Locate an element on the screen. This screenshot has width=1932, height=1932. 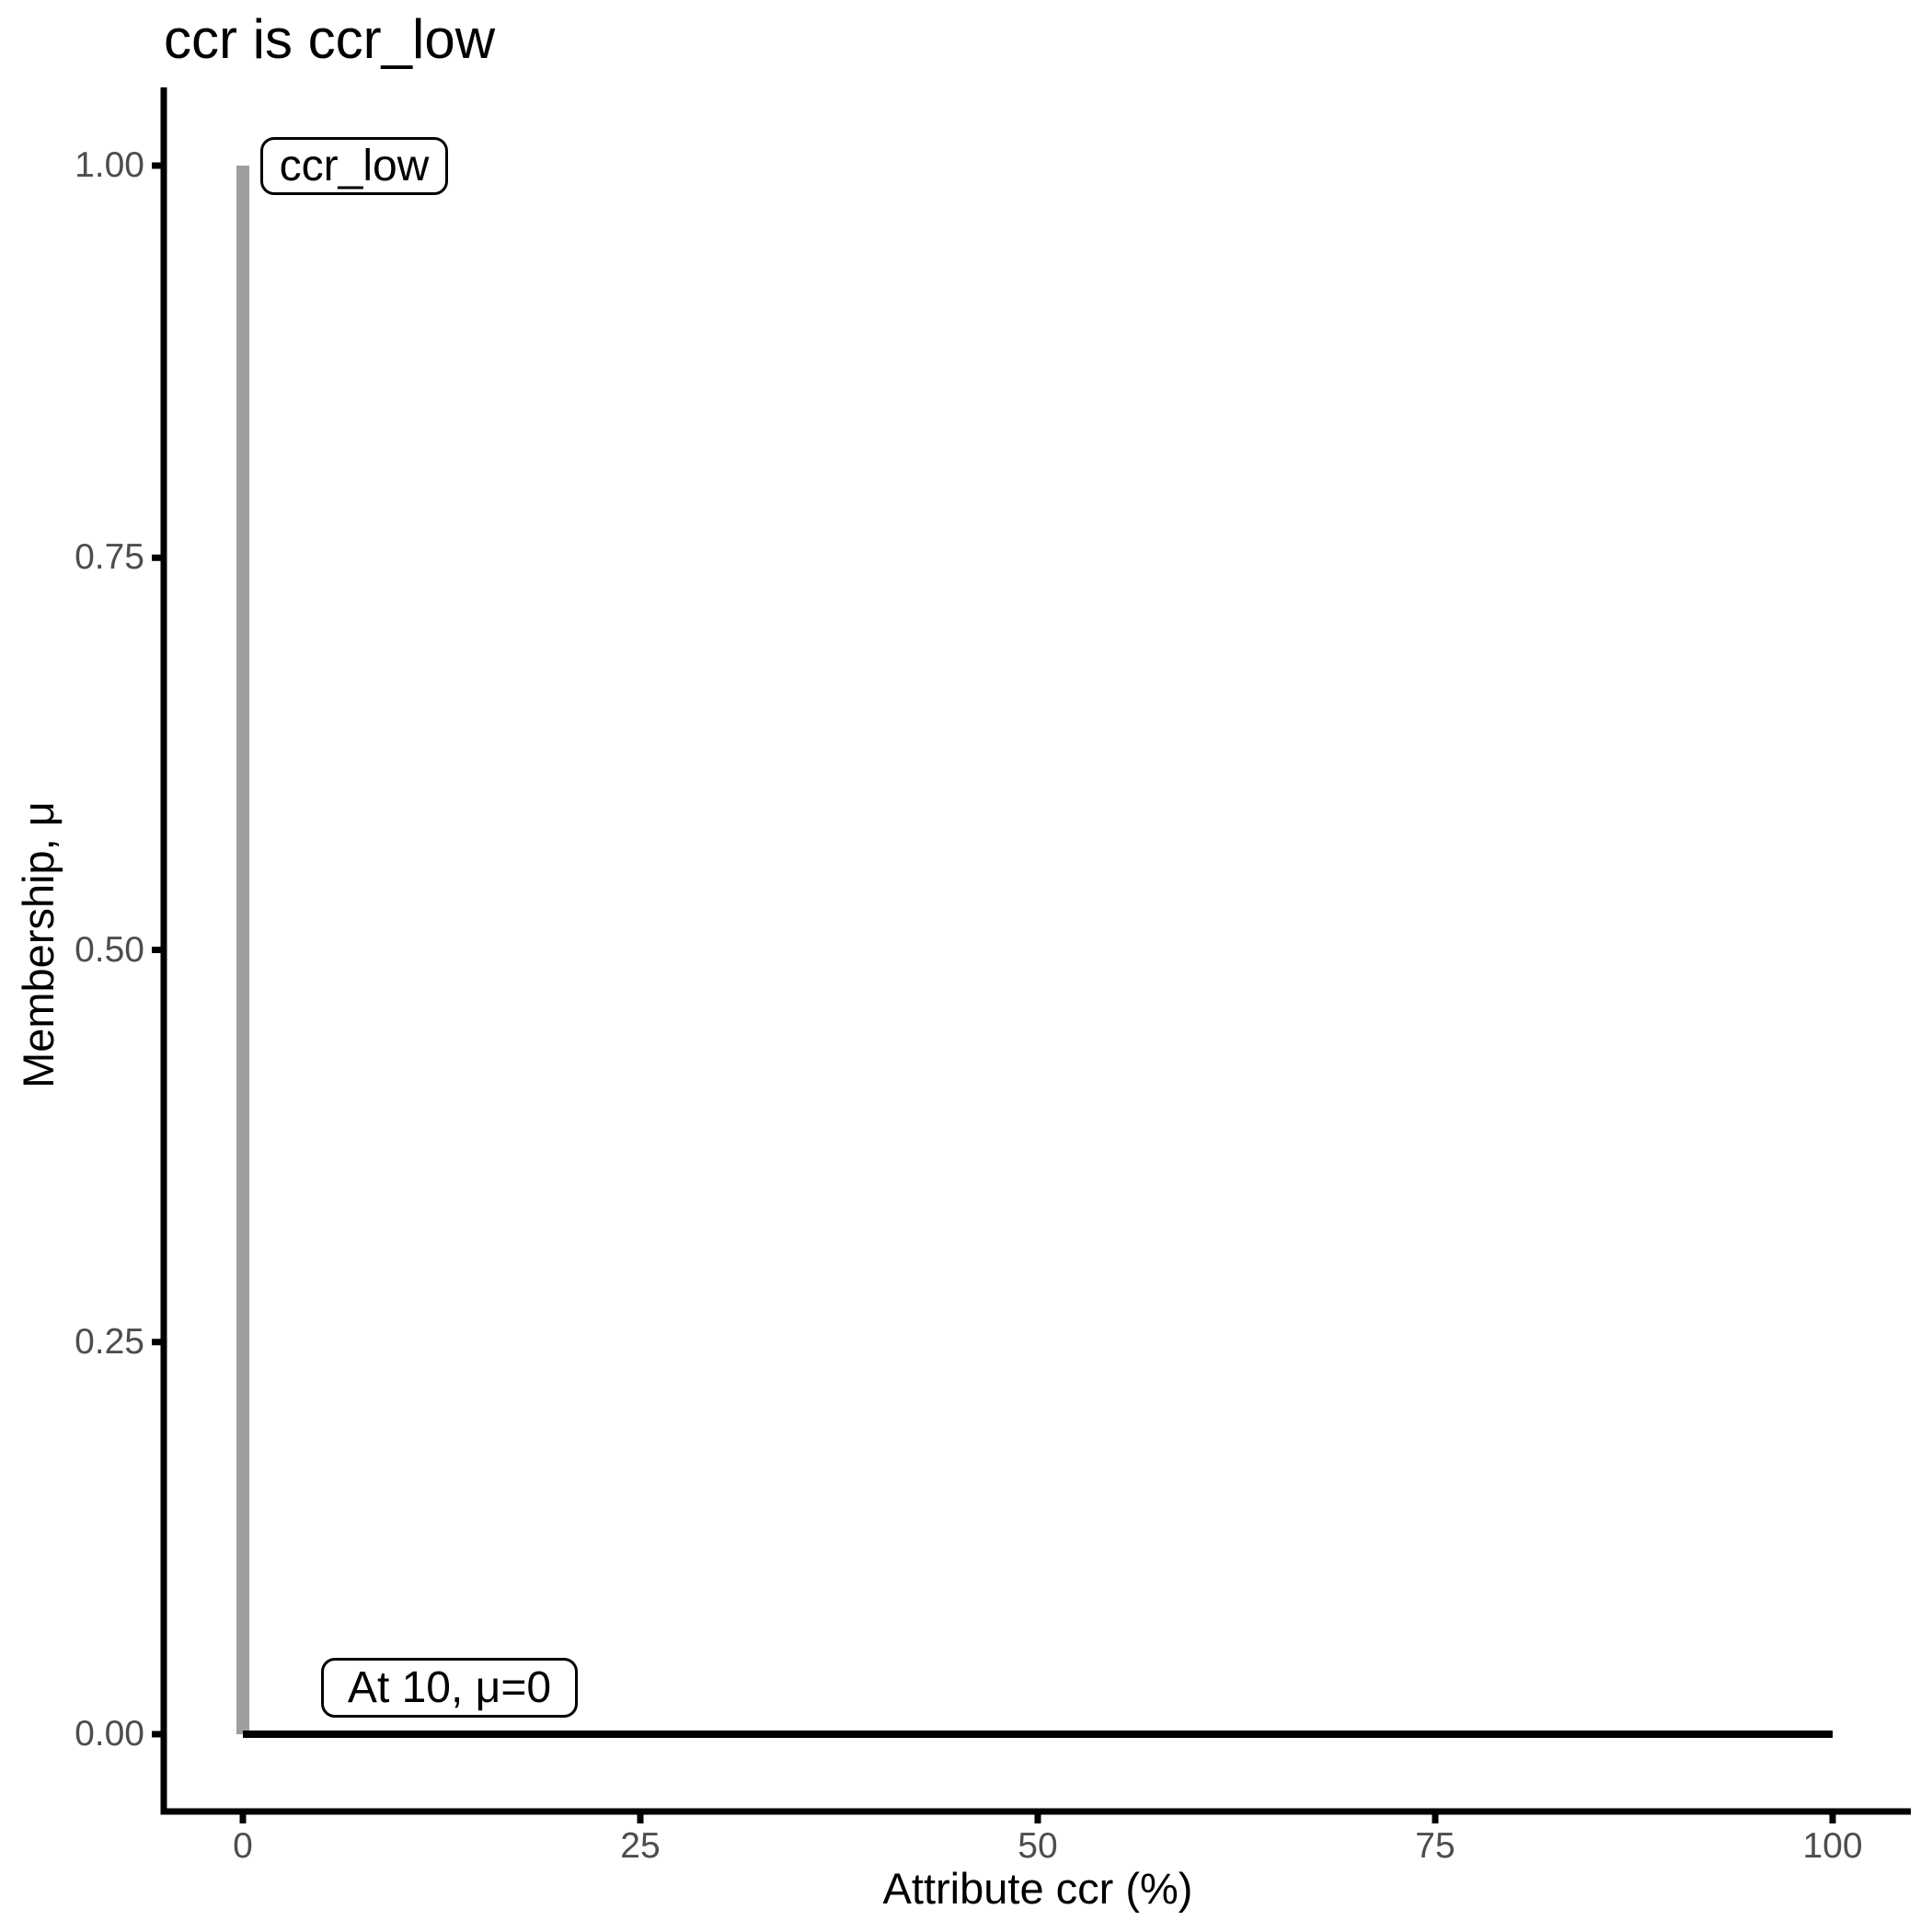
x-tick-label: 50 is located at coordinates (1038, 1846).